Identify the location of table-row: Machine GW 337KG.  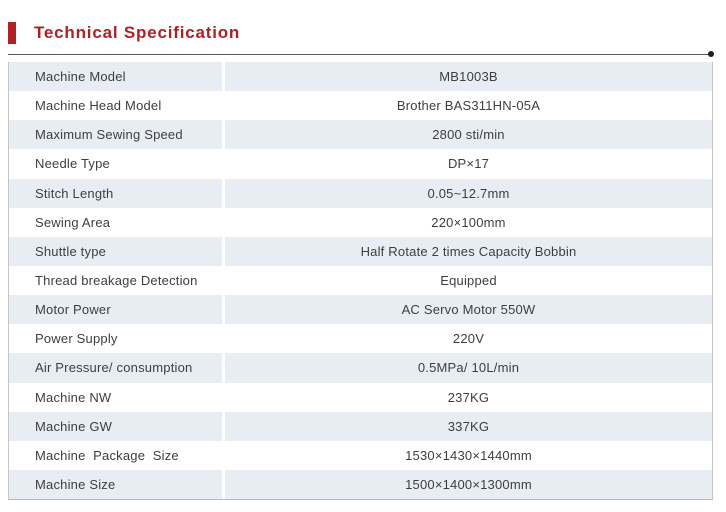
(360, 426).